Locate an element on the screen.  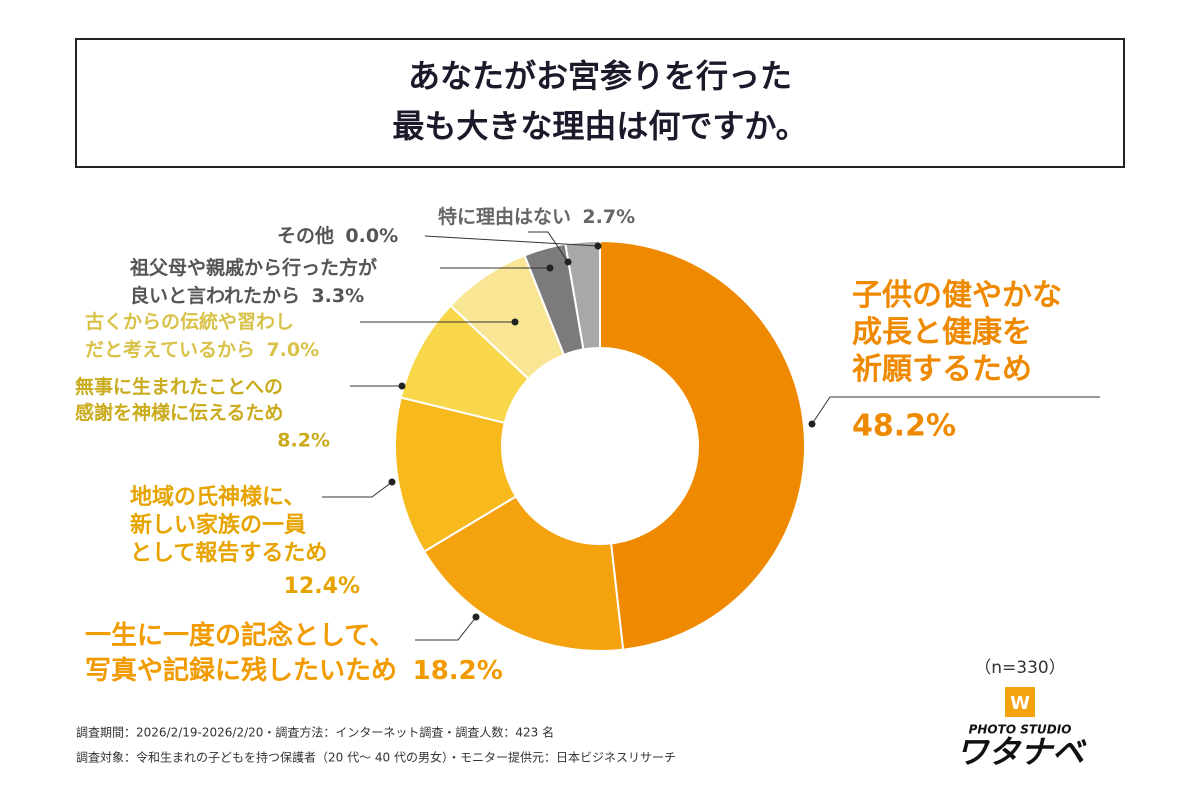
category-label: だと考えているから 7.0% is located at coordinates (202, 350).